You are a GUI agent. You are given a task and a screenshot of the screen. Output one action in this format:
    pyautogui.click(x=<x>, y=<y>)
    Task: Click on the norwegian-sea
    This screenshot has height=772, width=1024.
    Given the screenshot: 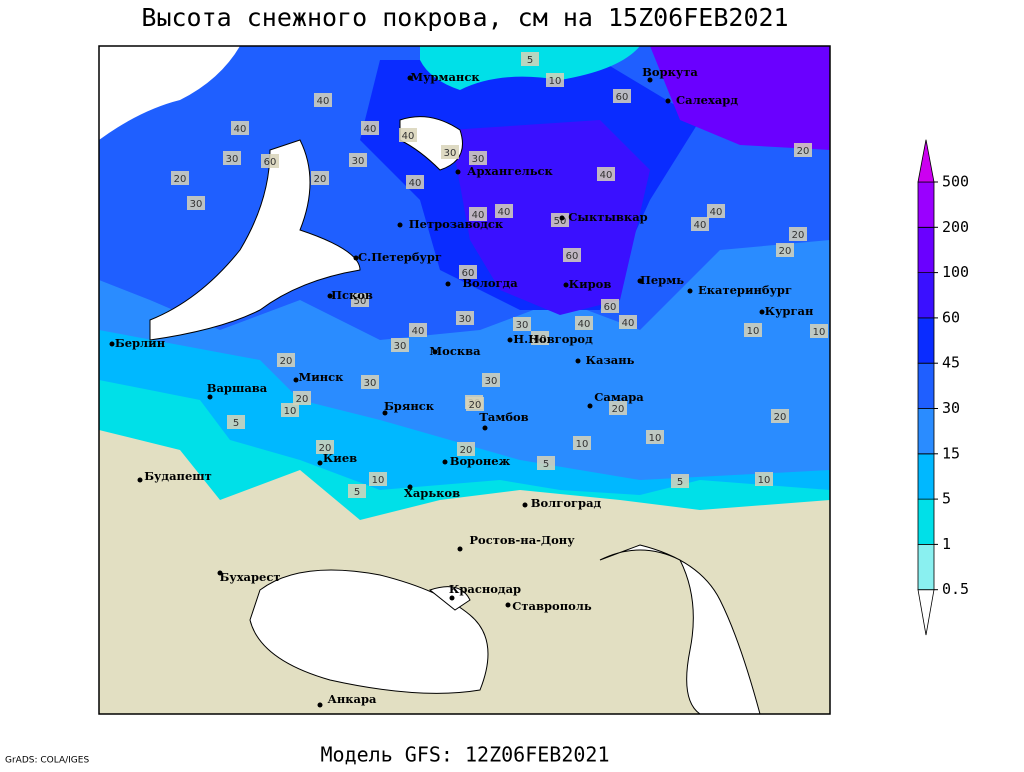 What is the action you would take?
    pyautogui.click(x=169, y=93)
    